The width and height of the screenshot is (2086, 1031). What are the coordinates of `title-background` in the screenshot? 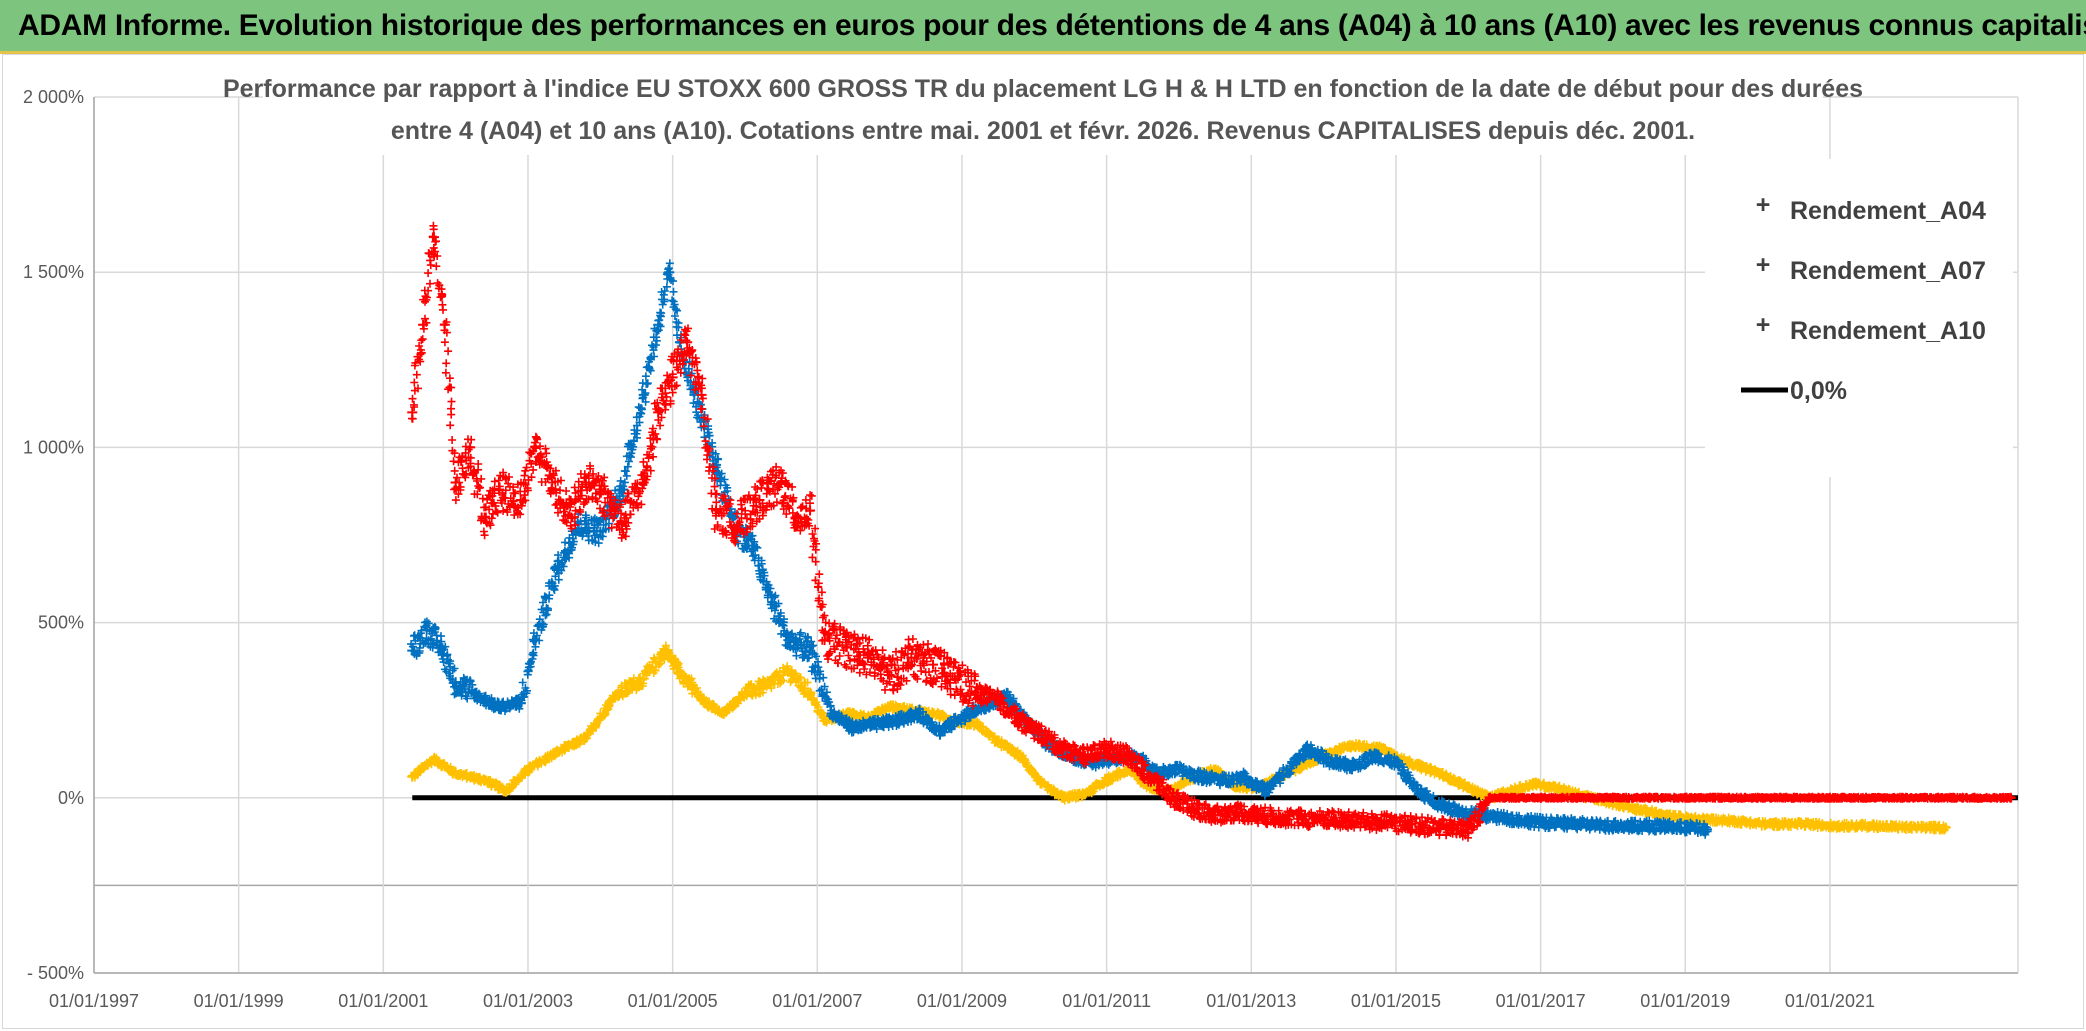 It's located at (1043, 106).